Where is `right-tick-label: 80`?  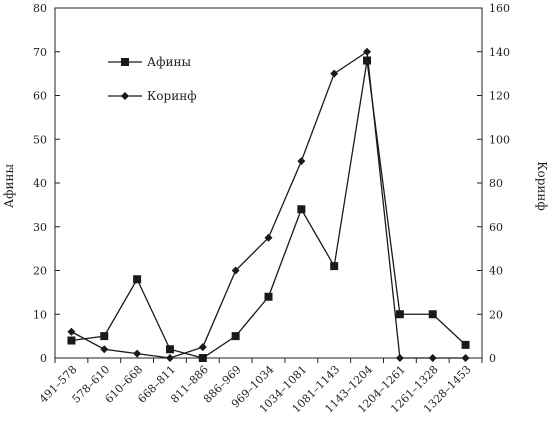
right-tick-label: 80 is located at coordinates (496, 183).